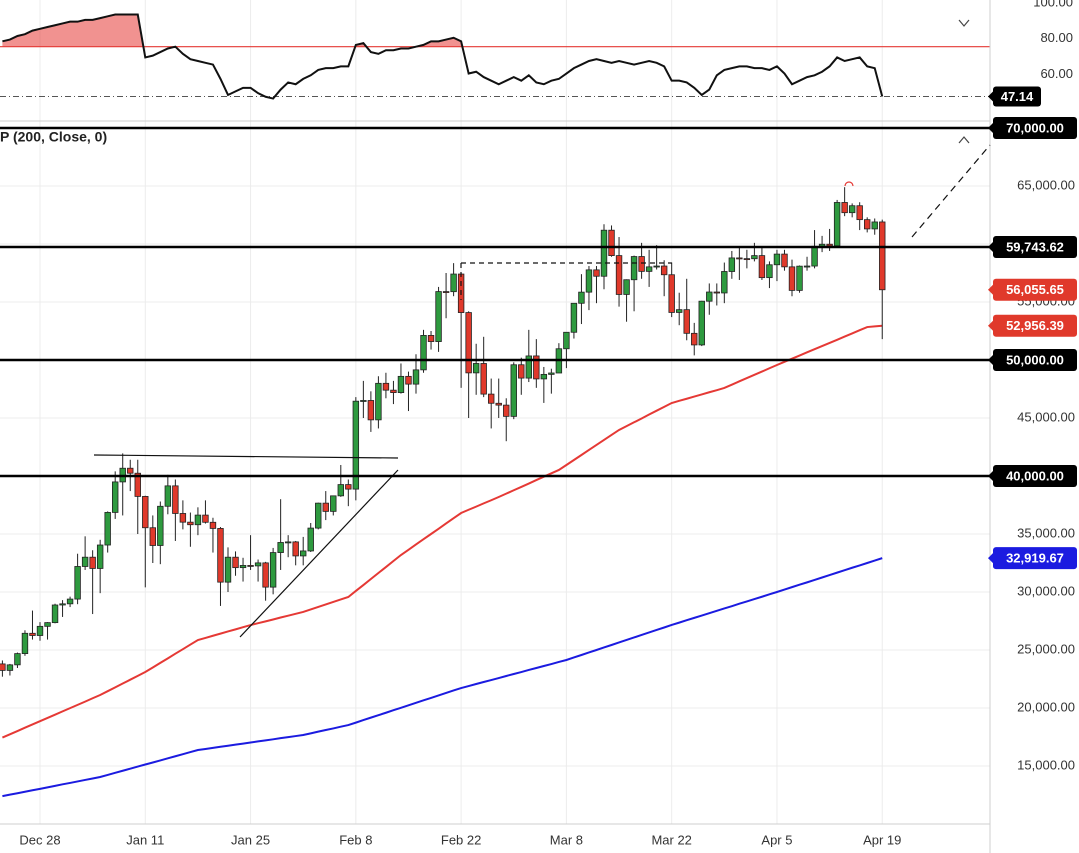  Describe the element at coordinates (1046, 648) in the screenshot. I see `y-tick-label: 25,000.00` at that location.